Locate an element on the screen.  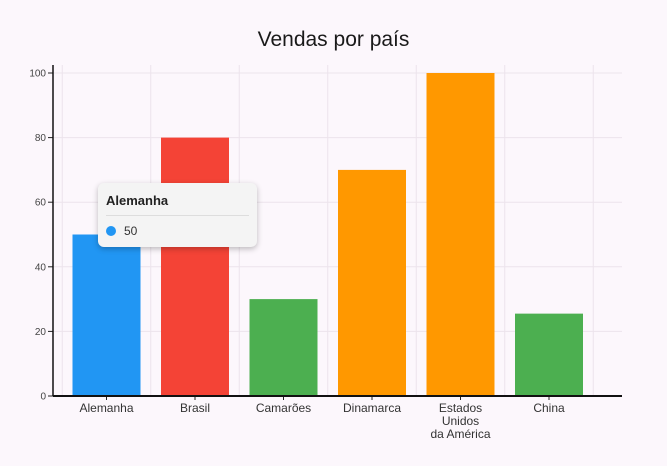
x-tick-label: Estados Unidos da América is located at coordinates (460, 421).